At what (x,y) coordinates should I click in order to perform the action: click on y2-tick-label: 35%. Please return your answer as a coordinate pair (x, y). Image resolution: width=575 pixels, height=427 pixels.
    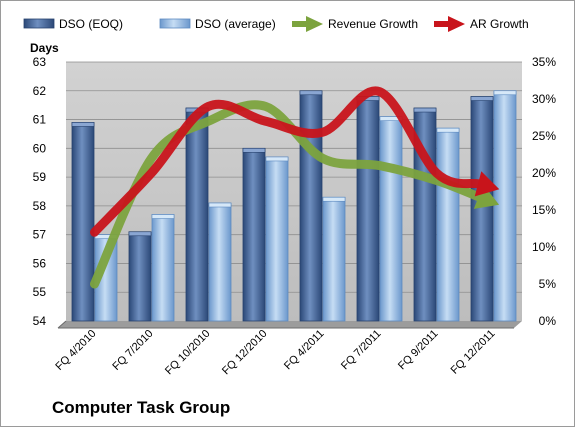
    Looking at the image, I should click on (544, 62).